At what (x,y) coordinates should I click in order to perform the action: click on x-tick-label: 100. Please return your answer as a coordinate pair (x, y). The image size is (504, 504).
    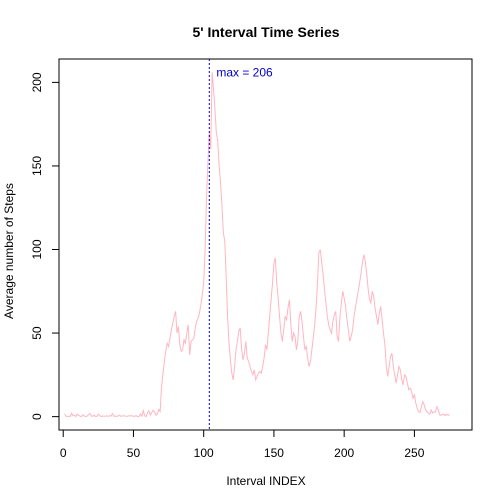
    Looking at the image, I should click on (204, 453).